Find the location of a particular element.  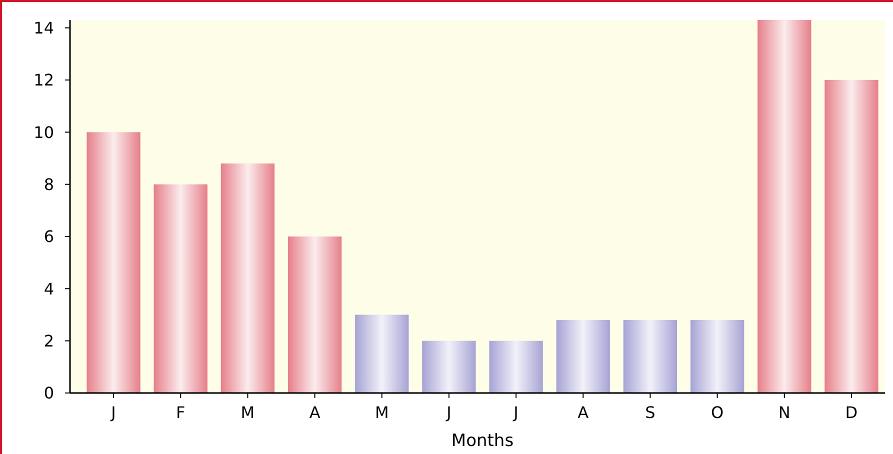

y-tick-label: 0 is located at coordinates (49, 393).